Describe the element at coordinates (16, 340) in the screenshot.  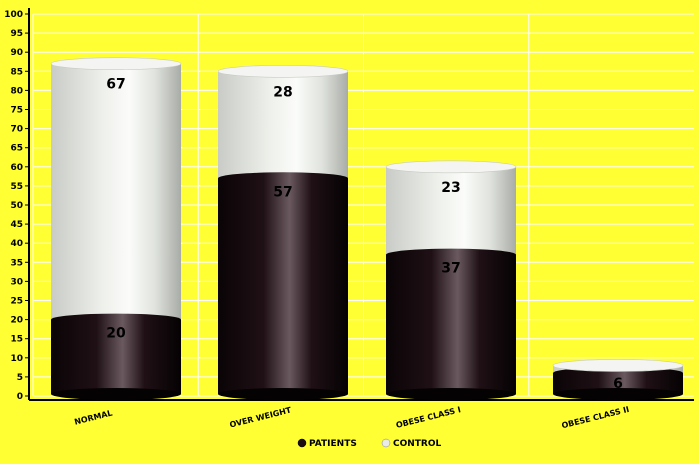
I see `y-tick-label: 15` at that location.